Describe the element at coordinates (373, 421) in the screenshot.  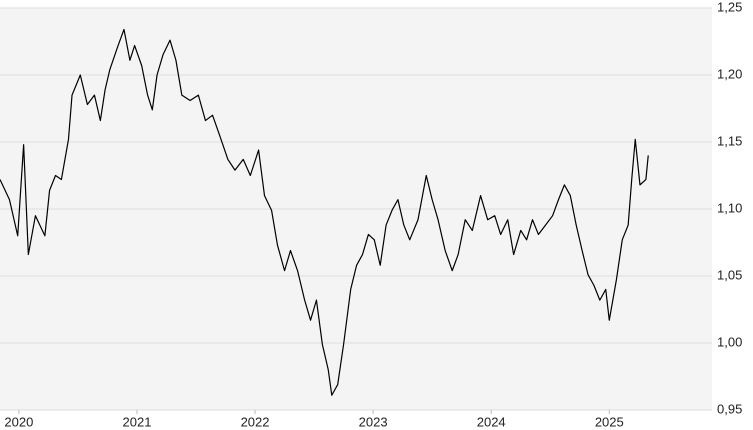
I see `x-tick-label: 2023` at that location.